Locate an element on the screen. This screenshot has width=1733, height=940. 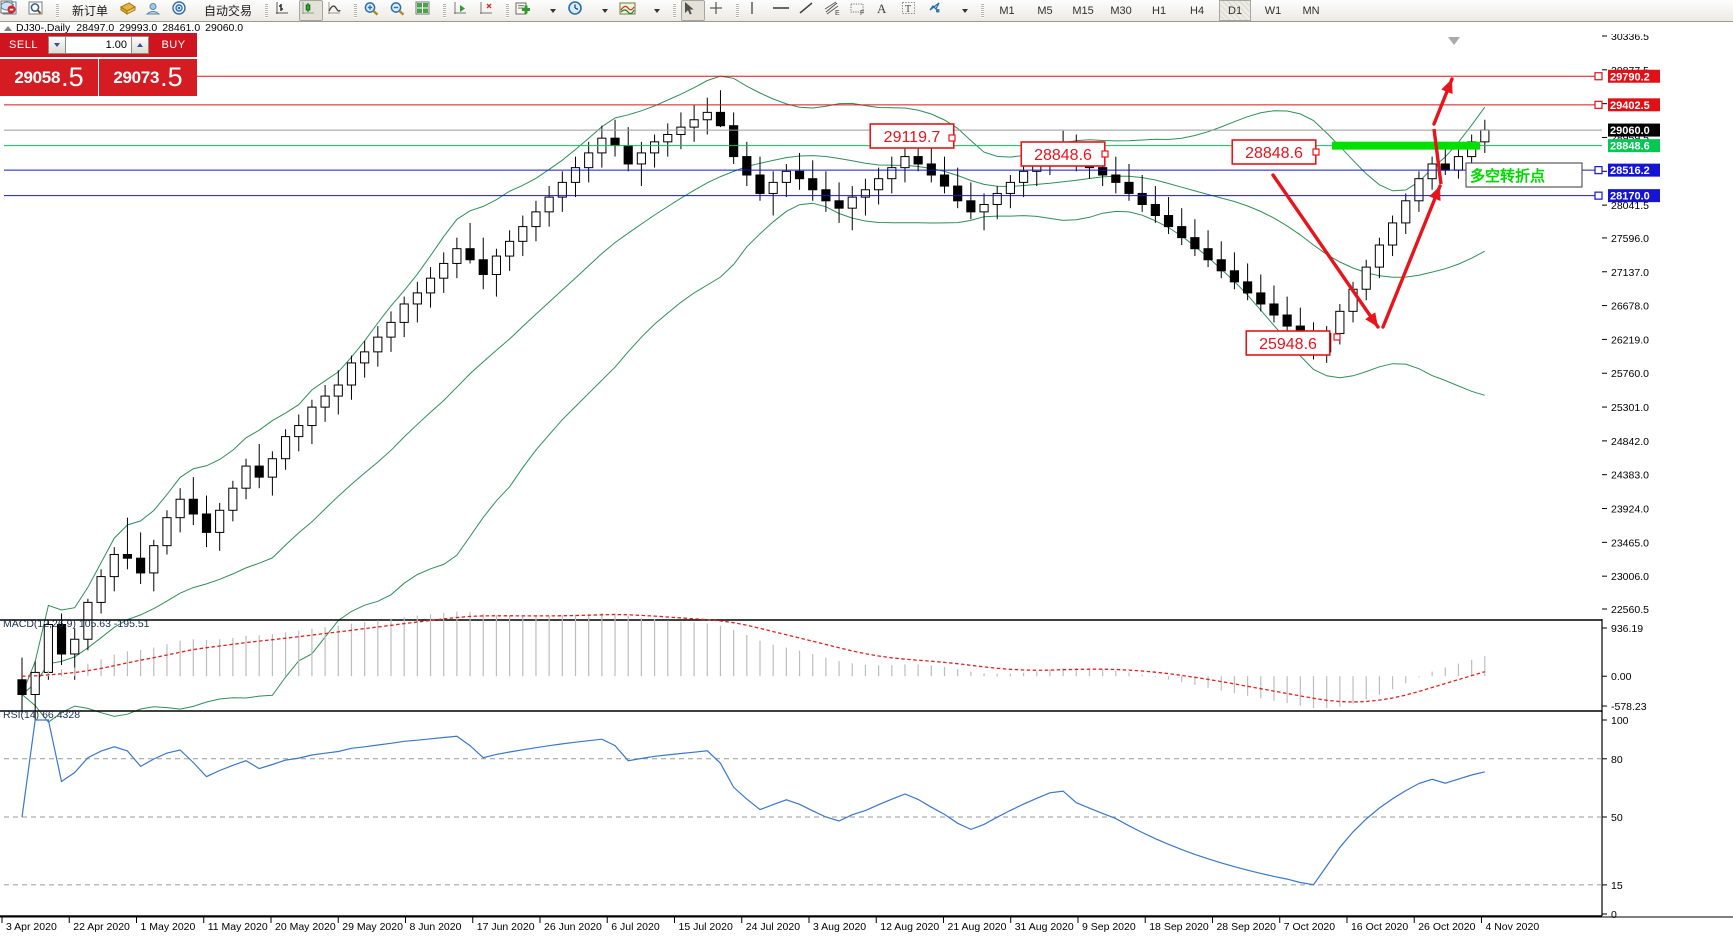
objects-icon is located at coordinates (938, 10).